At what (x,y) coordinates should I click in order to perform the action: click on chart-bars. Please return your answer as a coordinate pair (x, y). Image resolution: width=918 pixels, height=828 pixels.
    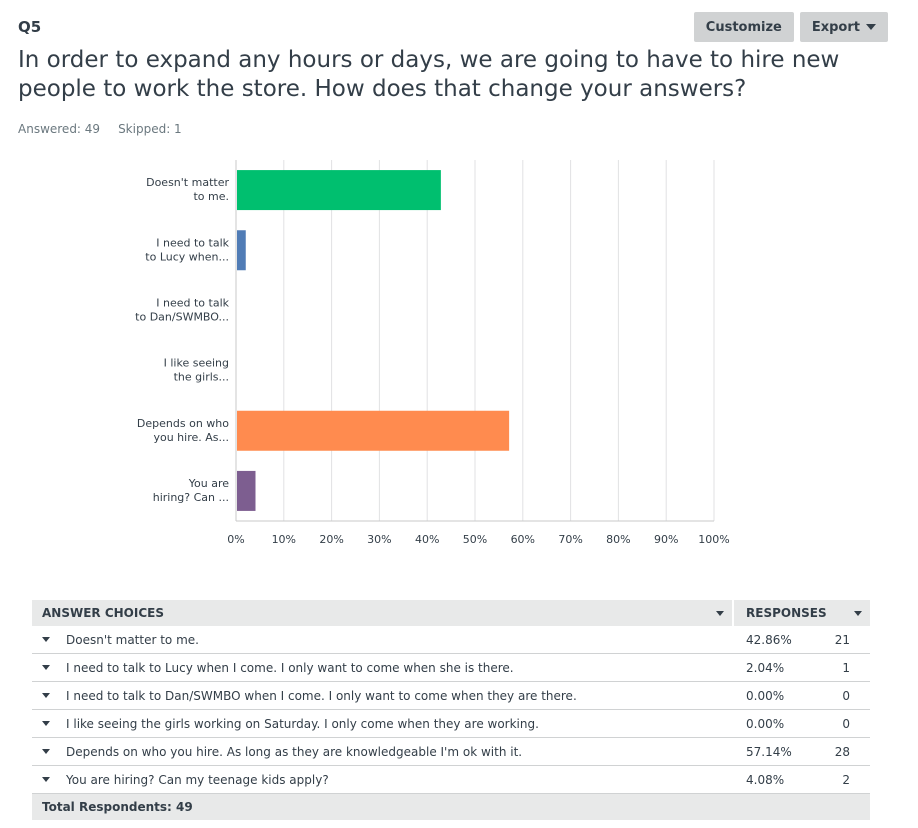
    Looking at the image, I should click on (373, 340).